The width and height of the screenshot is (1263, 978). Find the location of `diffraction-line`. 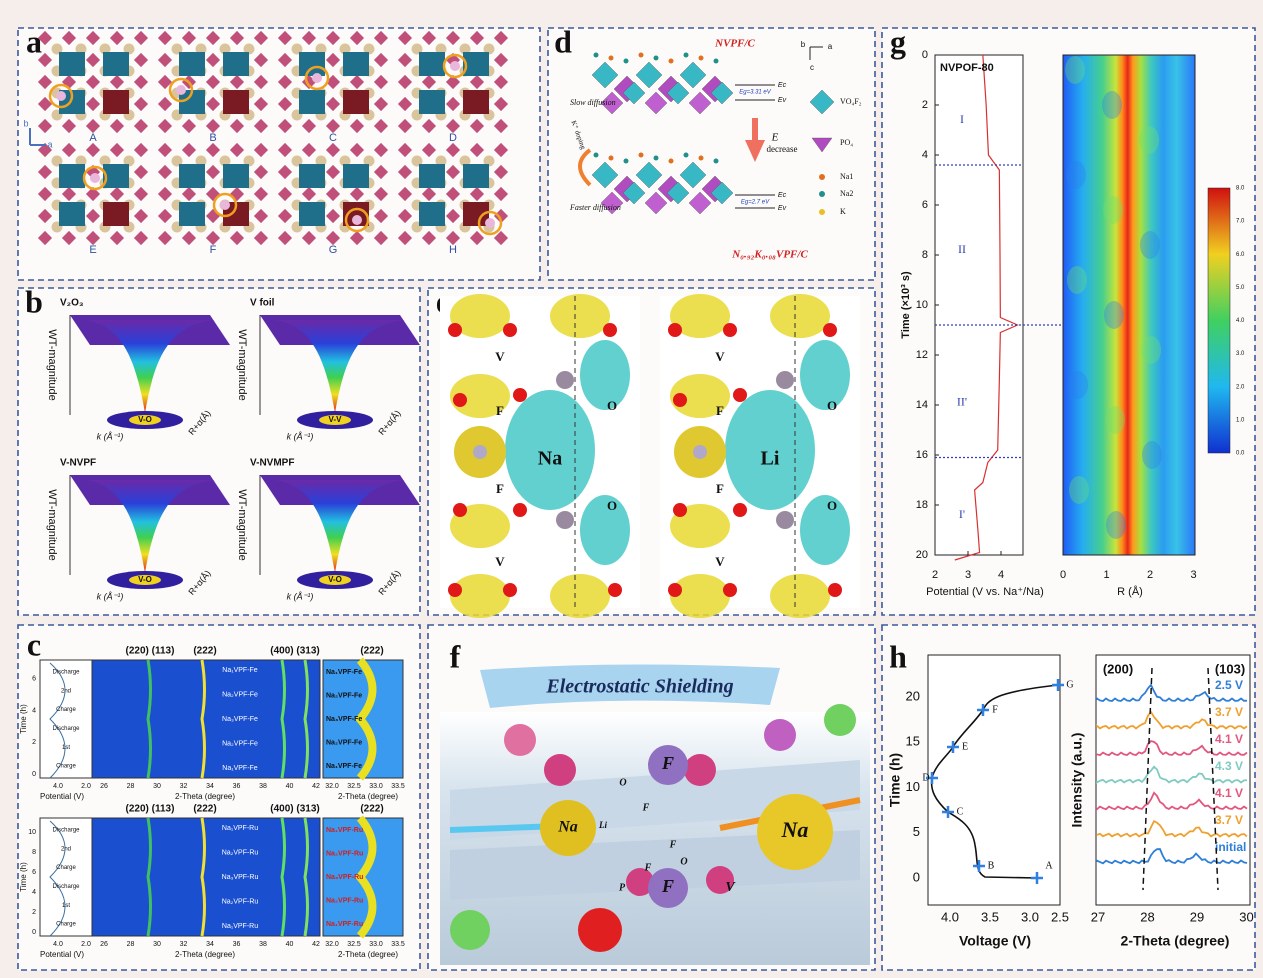

diffraction-line is located at coordinates (203, 877).